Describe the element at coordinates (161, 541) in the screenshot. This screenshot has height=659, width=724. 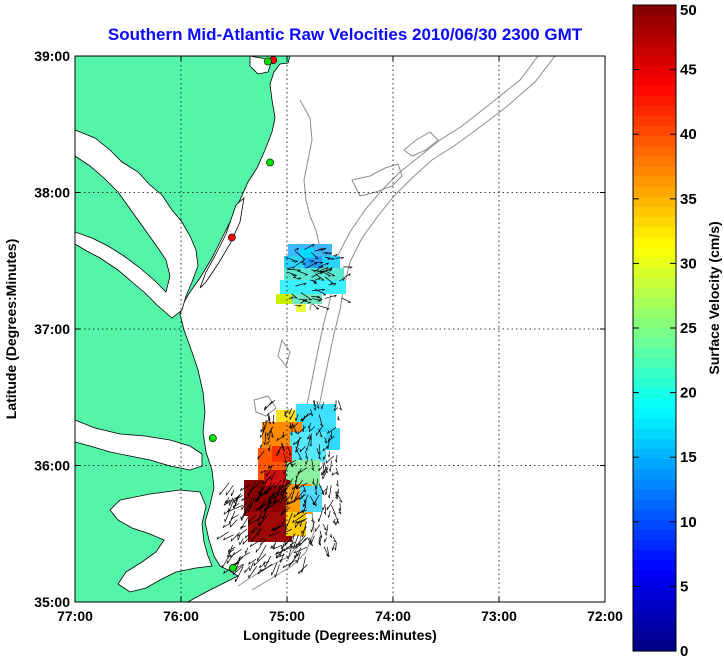
I see `pamlico-sound` at that location.